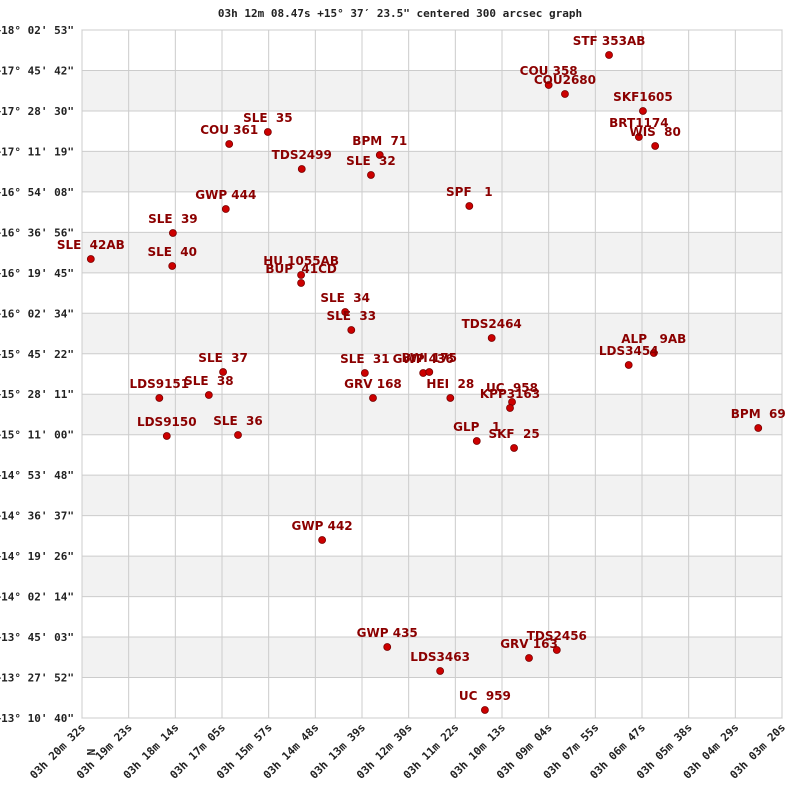  Describe the element at coordinates (37, 718) in the screenshot. I see `y-tick-label: +13° 10' 40"` at that location.